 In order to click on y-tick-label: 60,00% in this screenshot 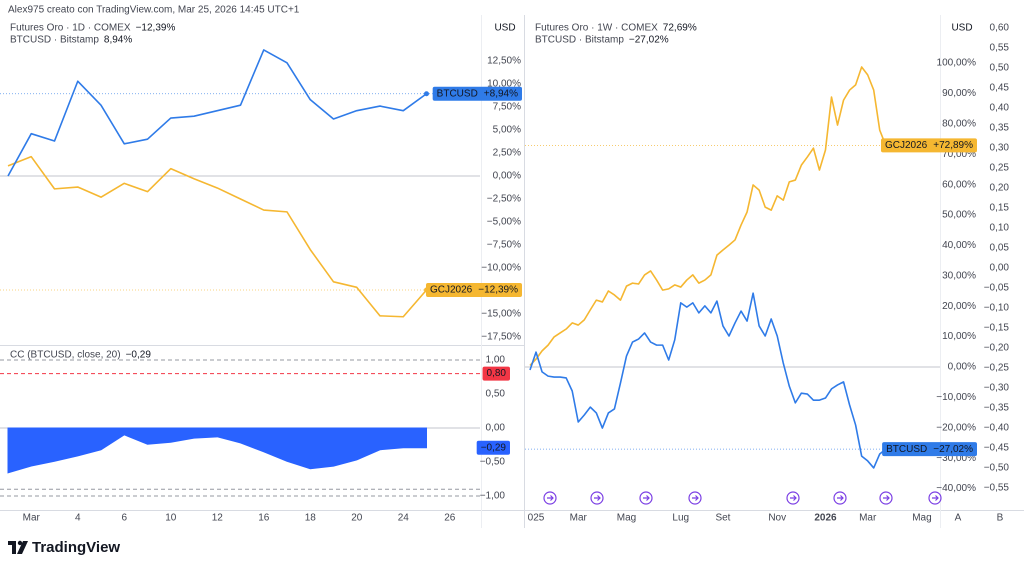, I will do `click(959, 184)`.